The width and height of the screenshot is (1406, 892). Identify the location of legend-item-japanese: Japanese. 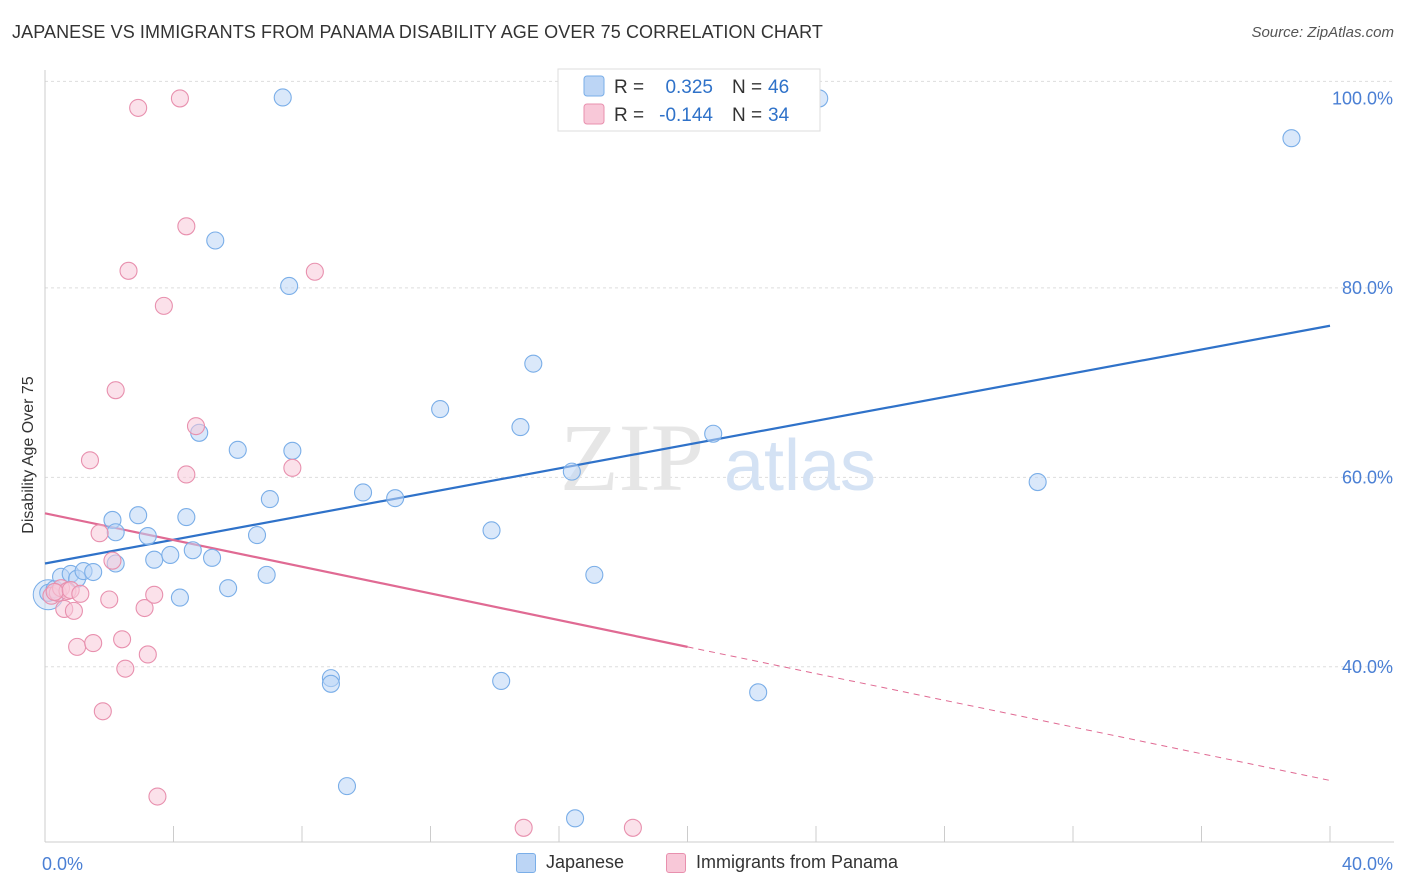
(570, 862).